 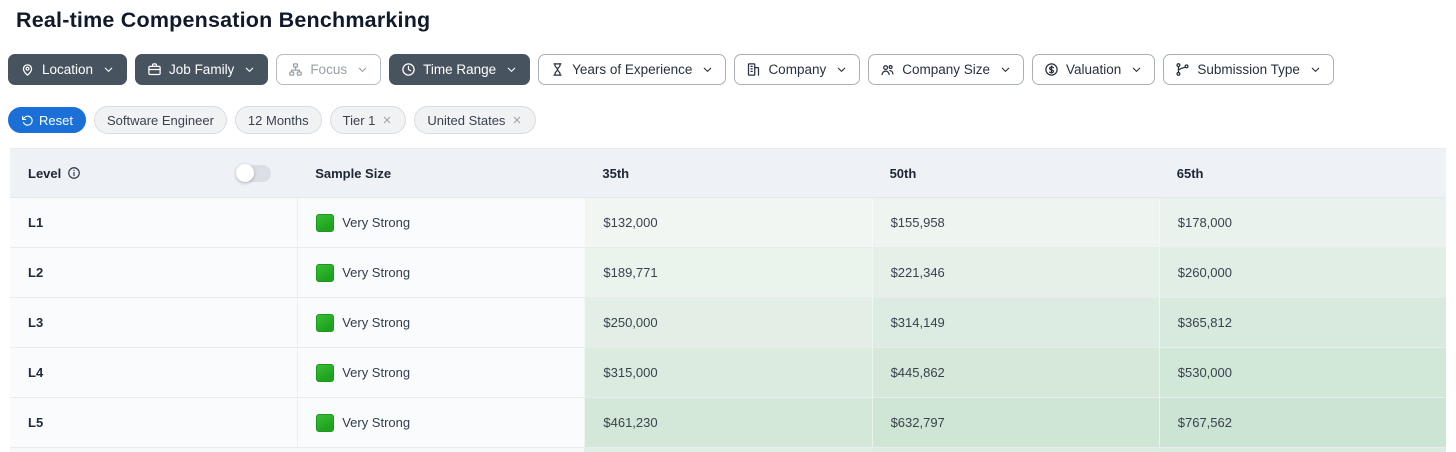 I want to click on percentile-50-cell: $632,797, so click(x=1015, y=422).